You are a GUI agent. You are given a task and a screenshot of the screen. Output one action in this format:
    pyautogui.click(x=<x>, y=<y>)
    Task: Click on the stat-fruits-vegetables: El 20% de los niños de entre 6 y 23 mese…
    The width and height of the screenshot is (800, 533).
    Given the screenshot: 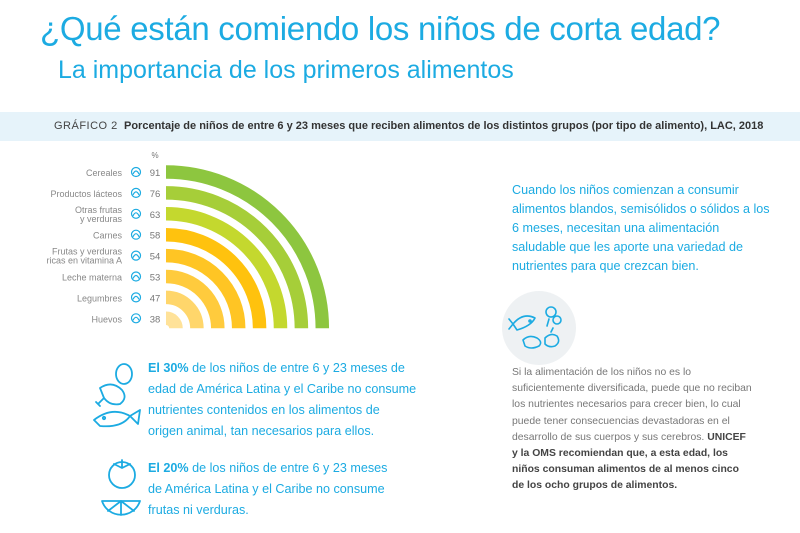 What is the action you would take?
    pyautogui.click(x=268, y=489)
    